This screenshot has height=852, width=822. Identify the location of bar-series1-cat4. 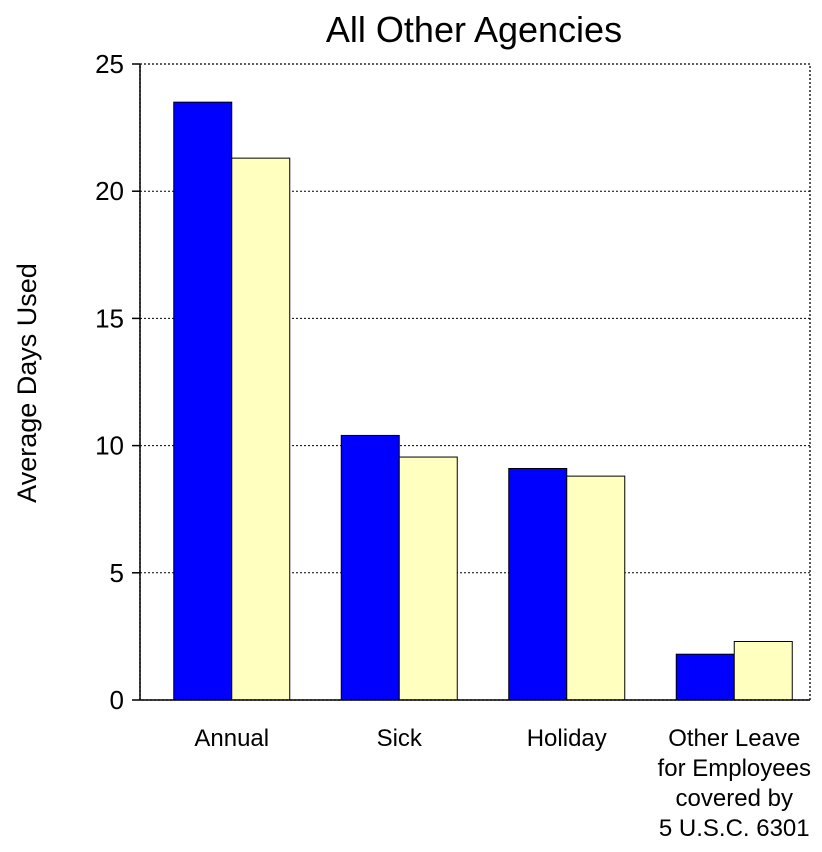
(705, 677).